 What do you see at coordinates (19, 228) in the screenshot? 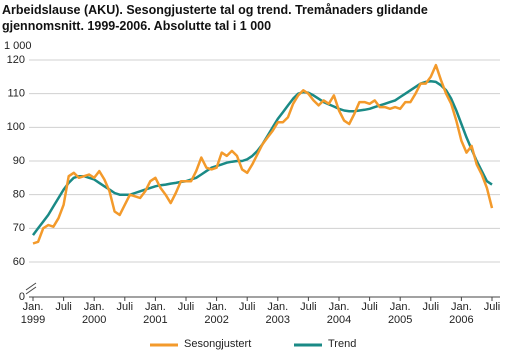
I see `y-tick-label: 70` at bounding box center [19, 228].